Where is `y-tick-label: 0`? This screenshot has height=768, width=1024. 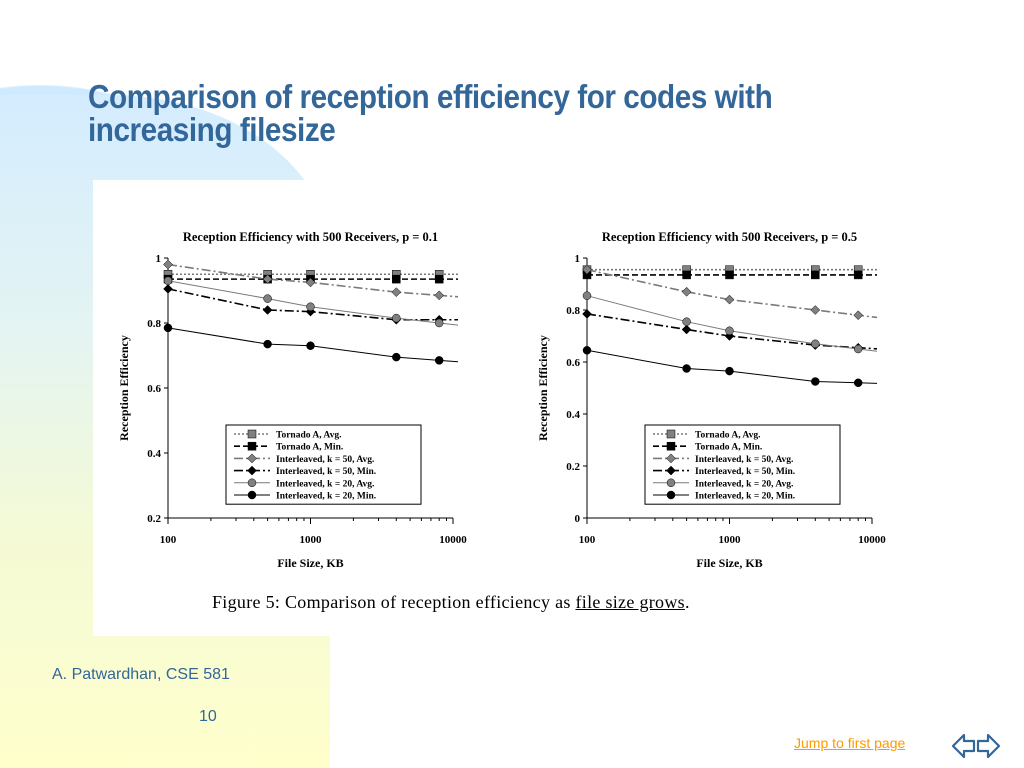 y-tick-label: 0 is located at coordinates (578, 519).